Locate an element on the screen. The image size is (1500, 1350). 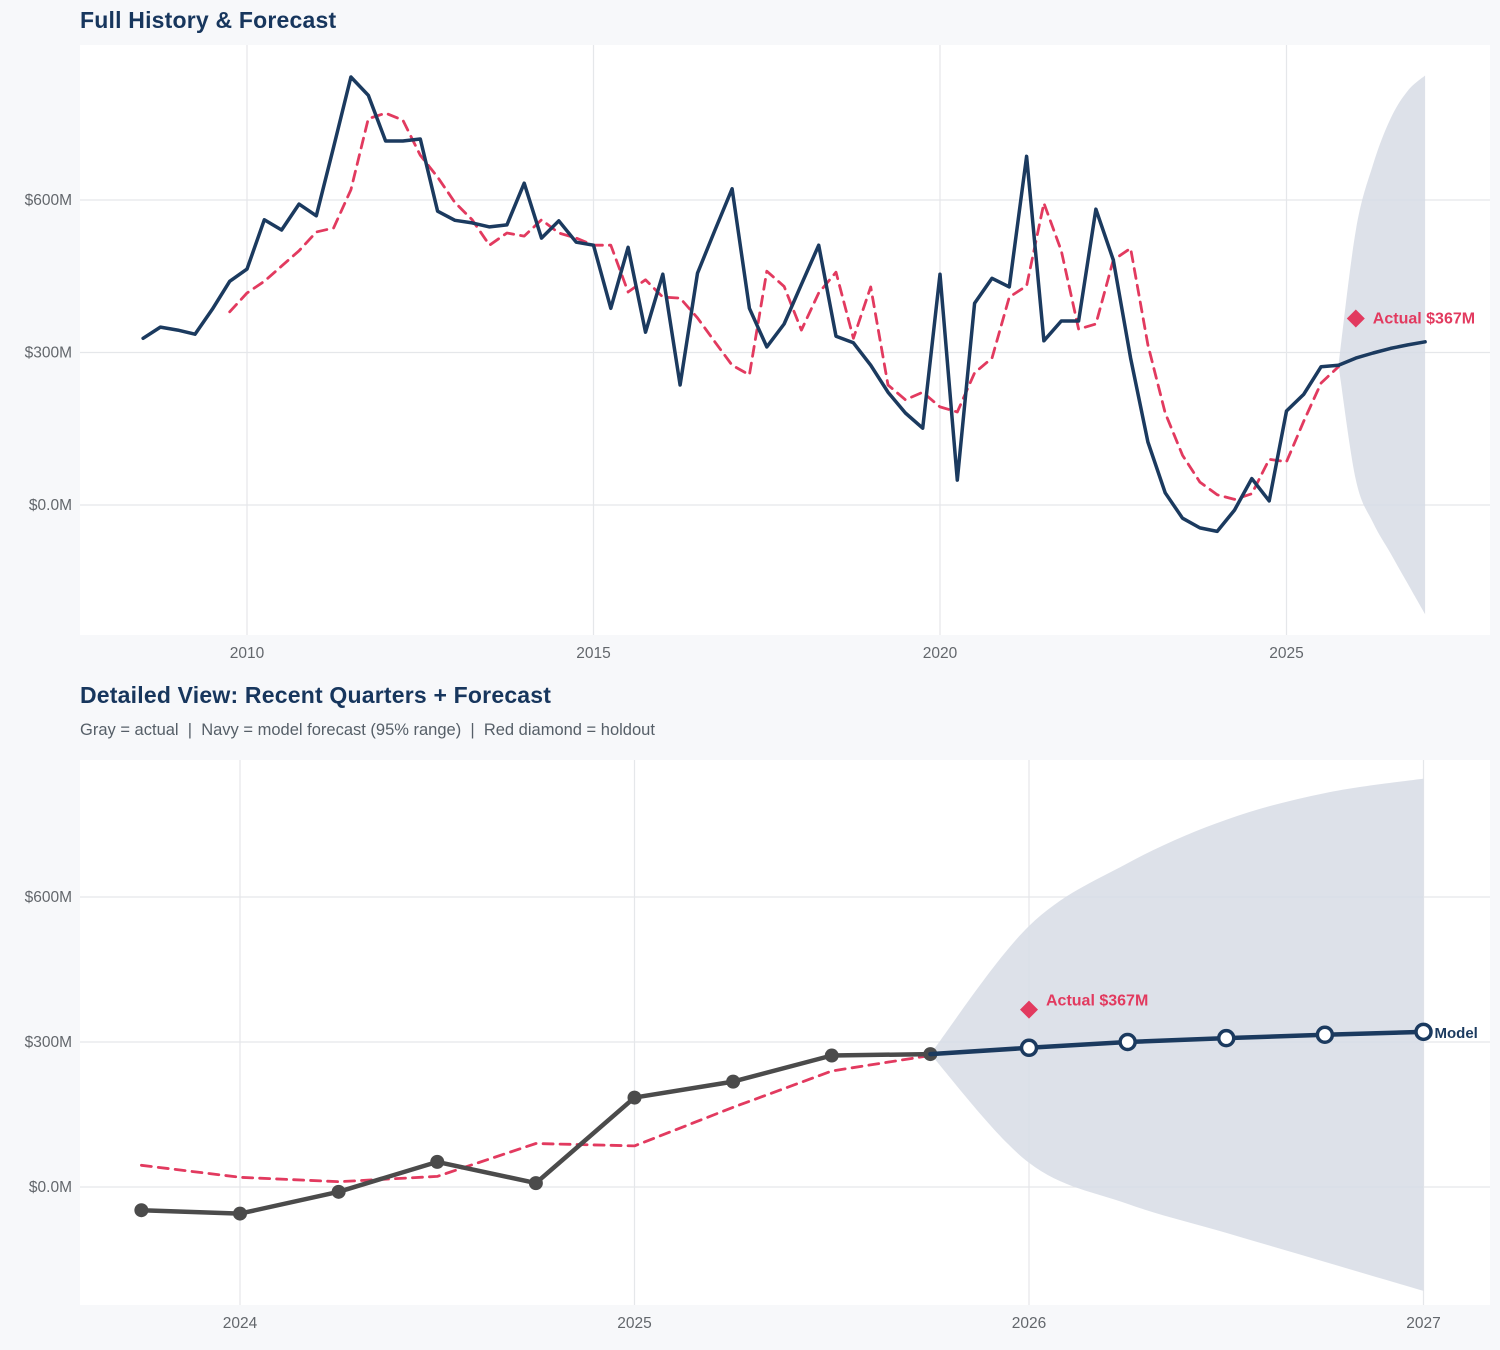
x-tick-label: 2015 is located at coordinates (593, 653).